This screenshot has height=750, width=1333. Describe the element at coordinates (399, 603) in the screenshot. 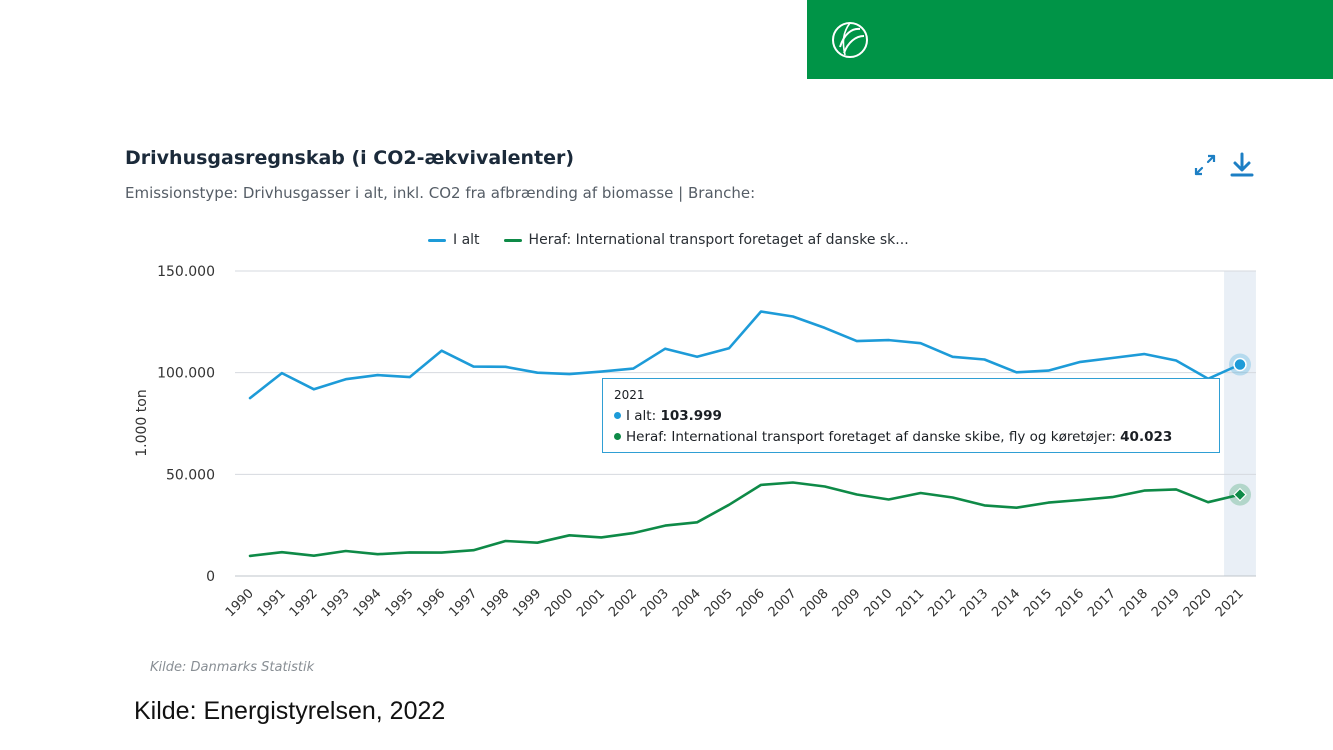

I see `x-tick-label: 1995` at that location.